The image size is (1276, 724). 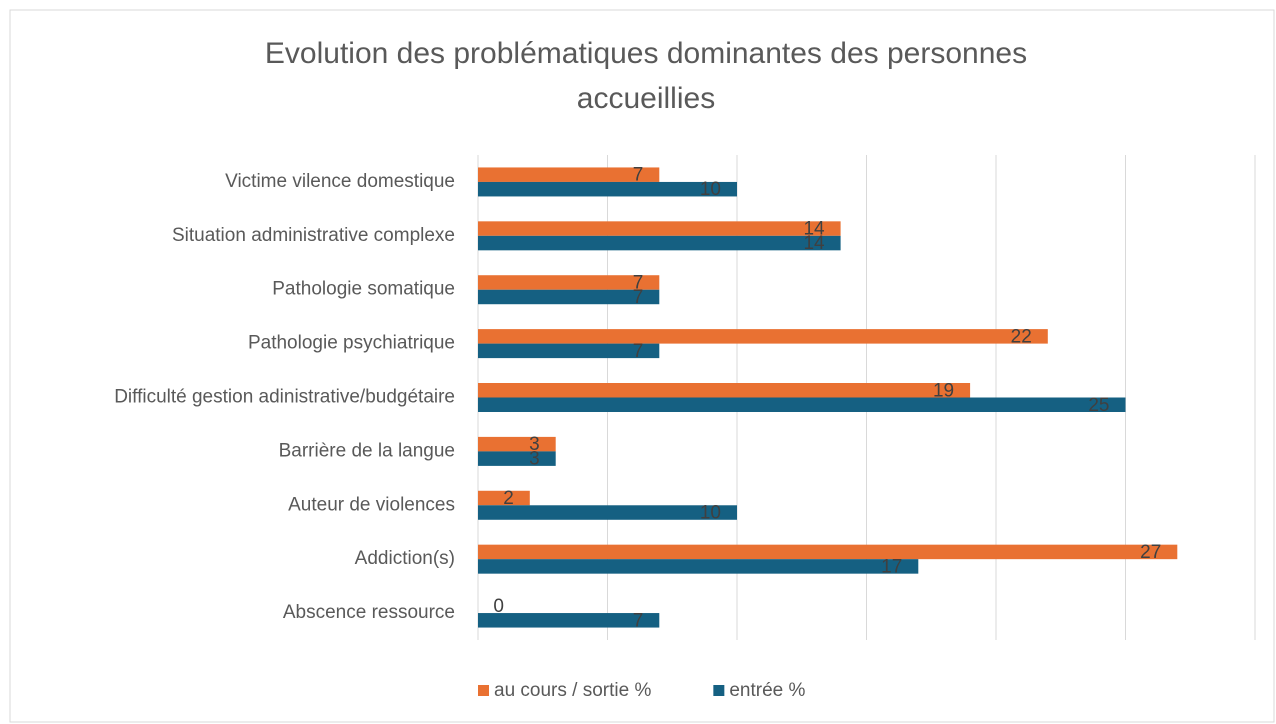 I want to click on y-tick-label: Abscence ressource, so click(x=369, y=612).